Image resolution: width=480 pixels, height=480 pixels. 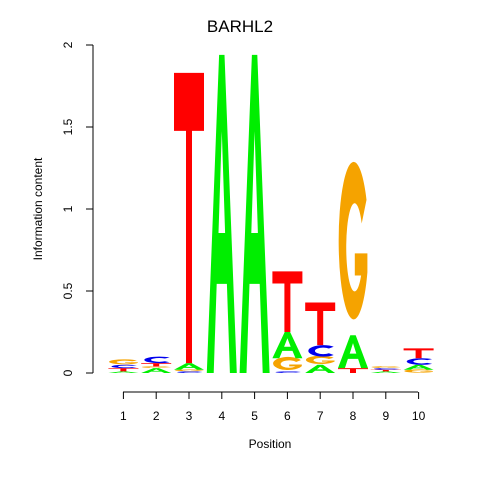 What do you see at coordinates (320, 416) in the screenshot?
I see `x-tick-label: 7` at bounding box center [320, 416].